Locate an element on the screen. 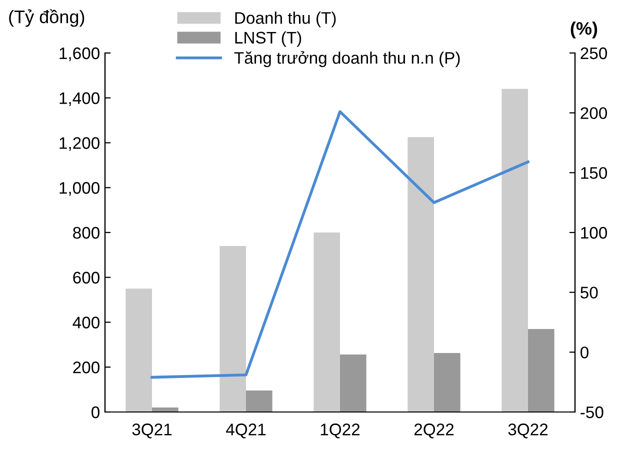  legend-label: Doanh thu (T) is located at coordinates (285, 20).